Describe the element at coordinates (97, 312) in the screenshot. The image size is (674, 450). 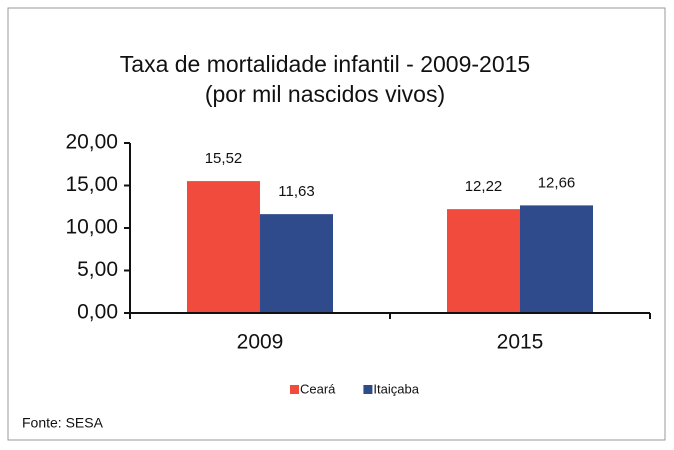
I see `y-tick-label: 0,00` at that location.